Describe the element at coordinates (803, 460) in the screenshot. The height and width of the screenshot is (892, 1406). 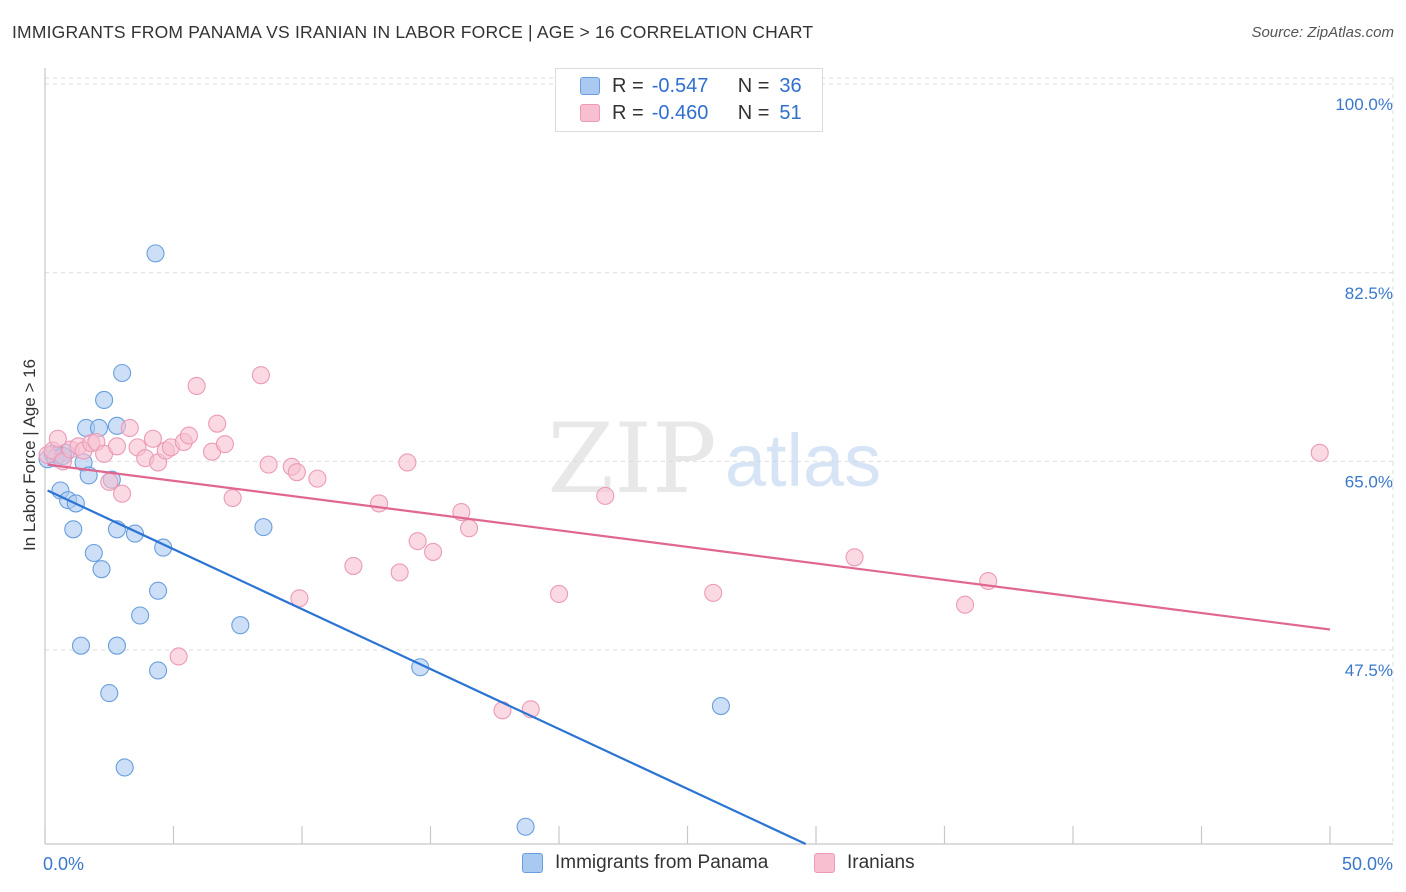
I see `watermark-atlas: atlas` at that location.